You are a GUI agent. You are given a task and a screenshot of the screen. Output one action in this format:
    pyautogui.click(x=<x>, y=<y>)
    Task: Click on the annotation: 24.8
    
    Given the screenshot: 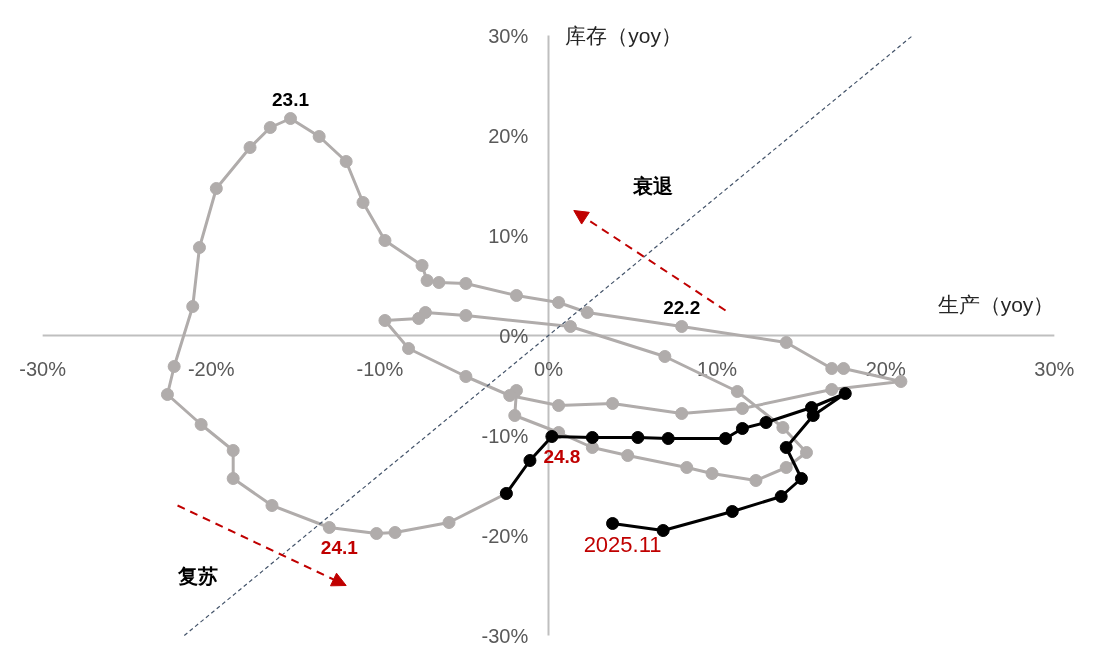 What is the action you would take?
    pyautogui.click(x=562, y=456)
    